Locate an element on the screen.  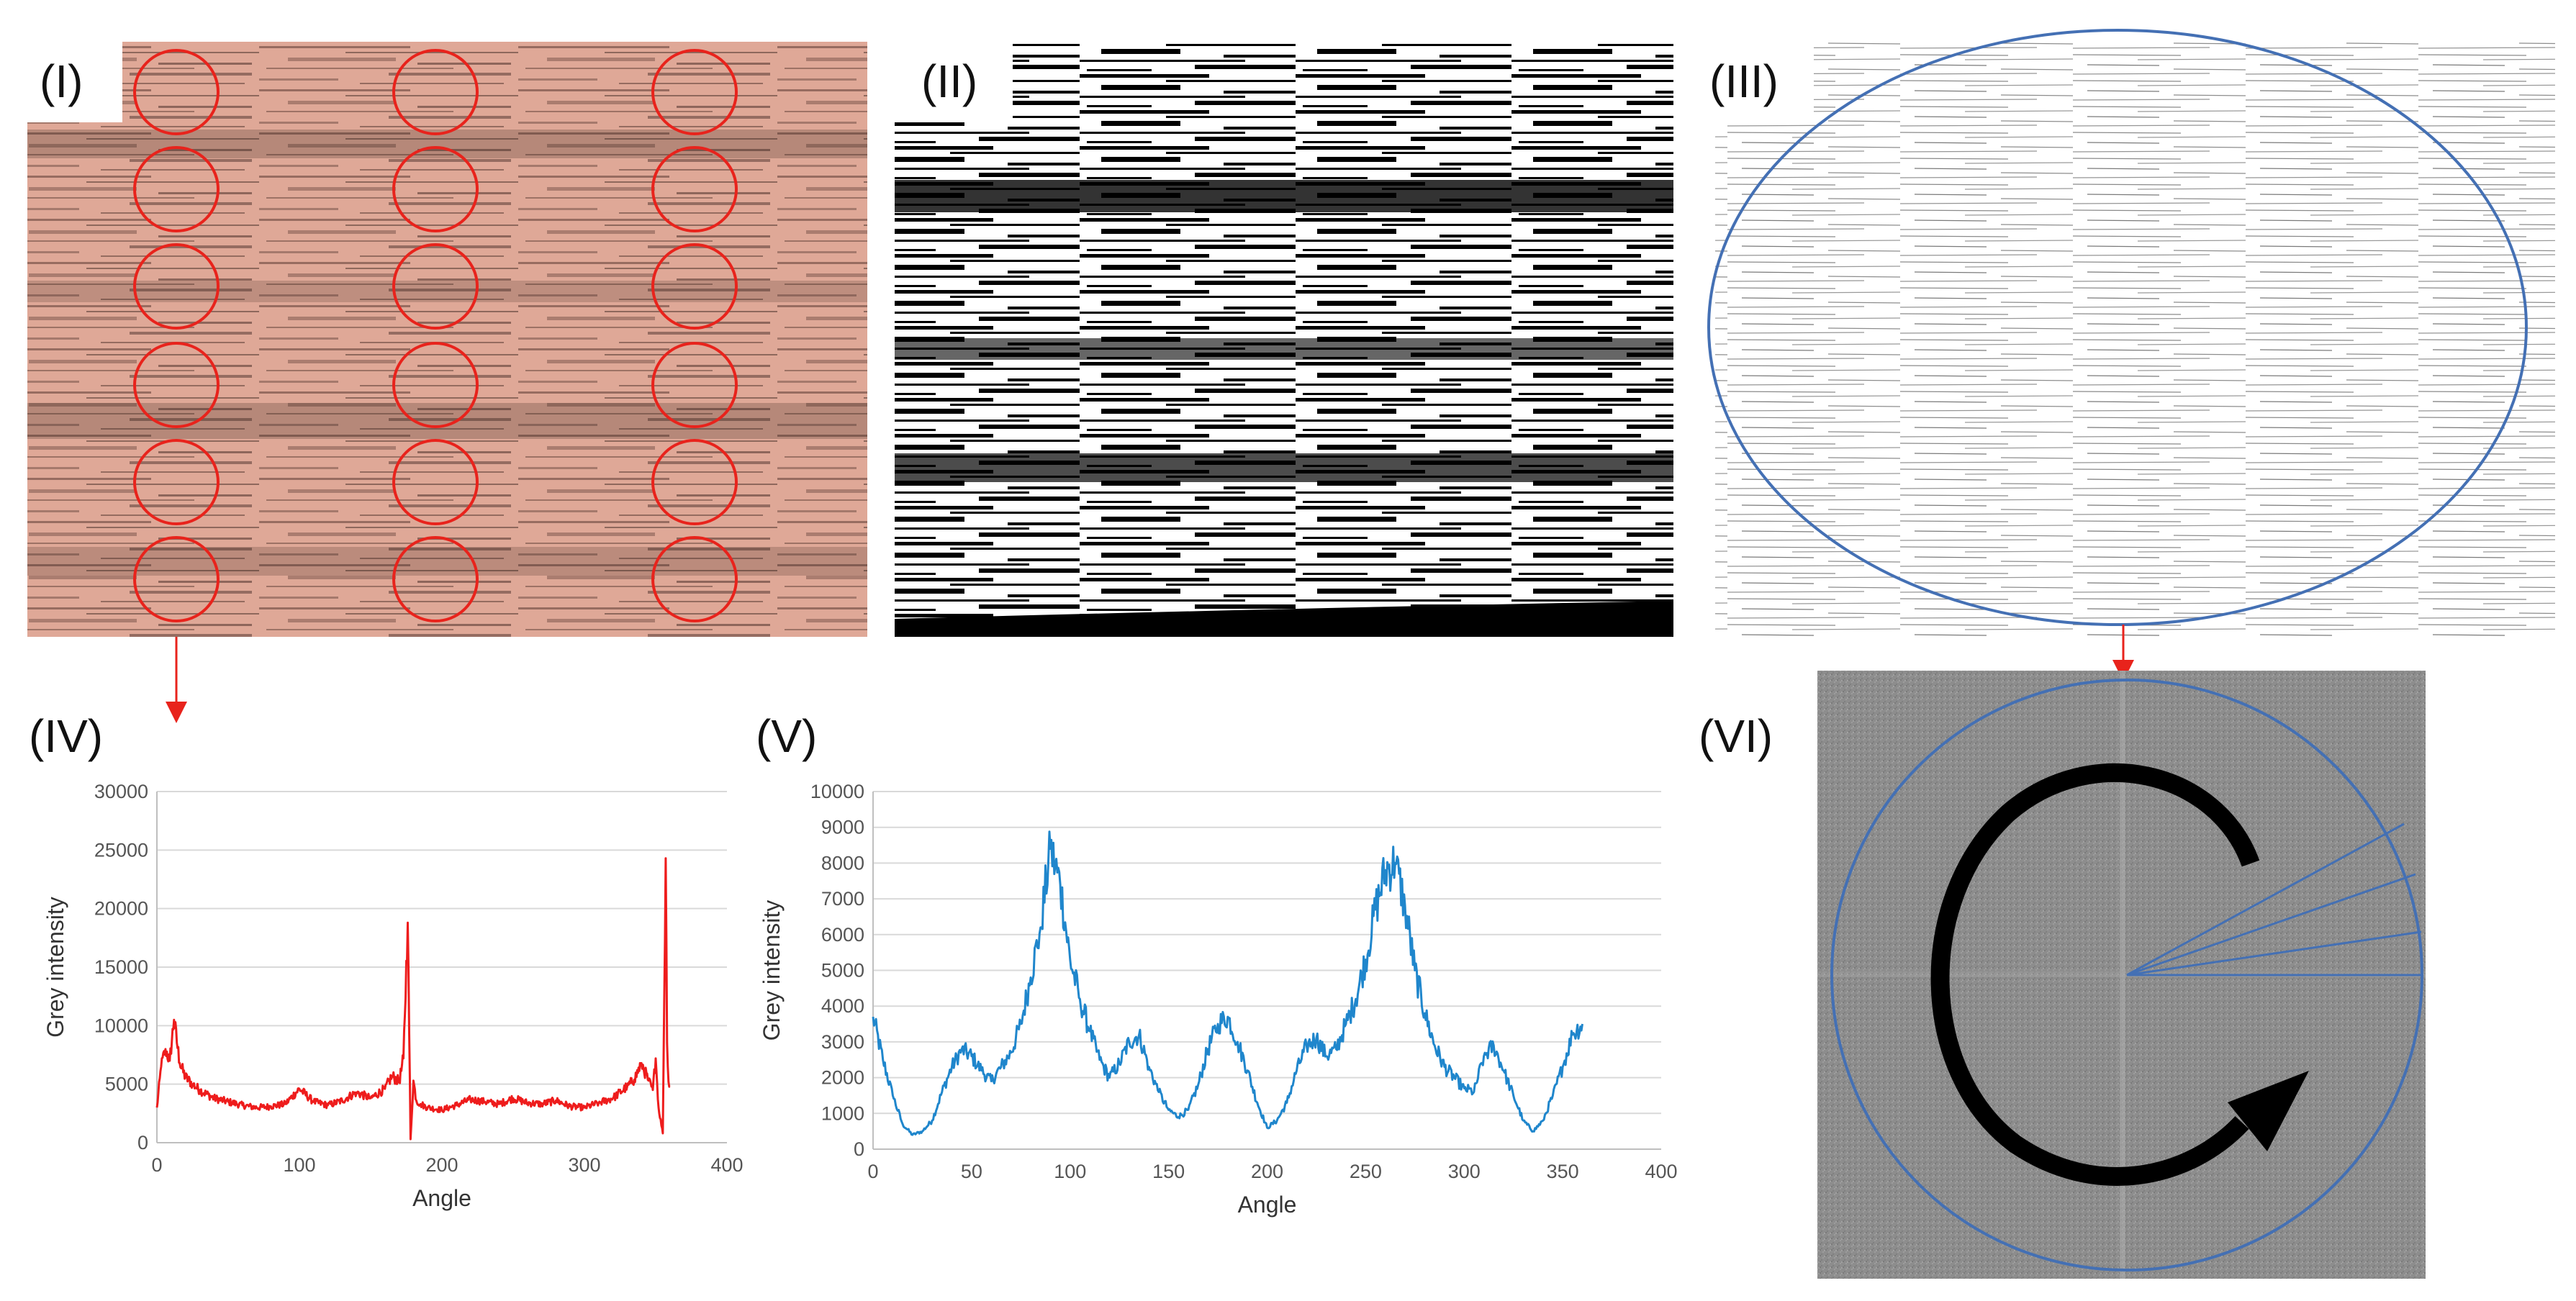
panel-VI: (VI) is located at coordinates (2062, 975).